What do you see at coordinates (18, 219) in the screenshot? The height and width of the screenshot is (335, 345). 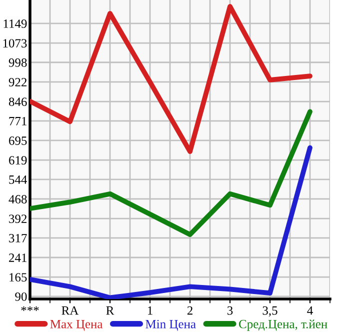 I see `y-tick-label: 392` at bounding box center [18, 219].